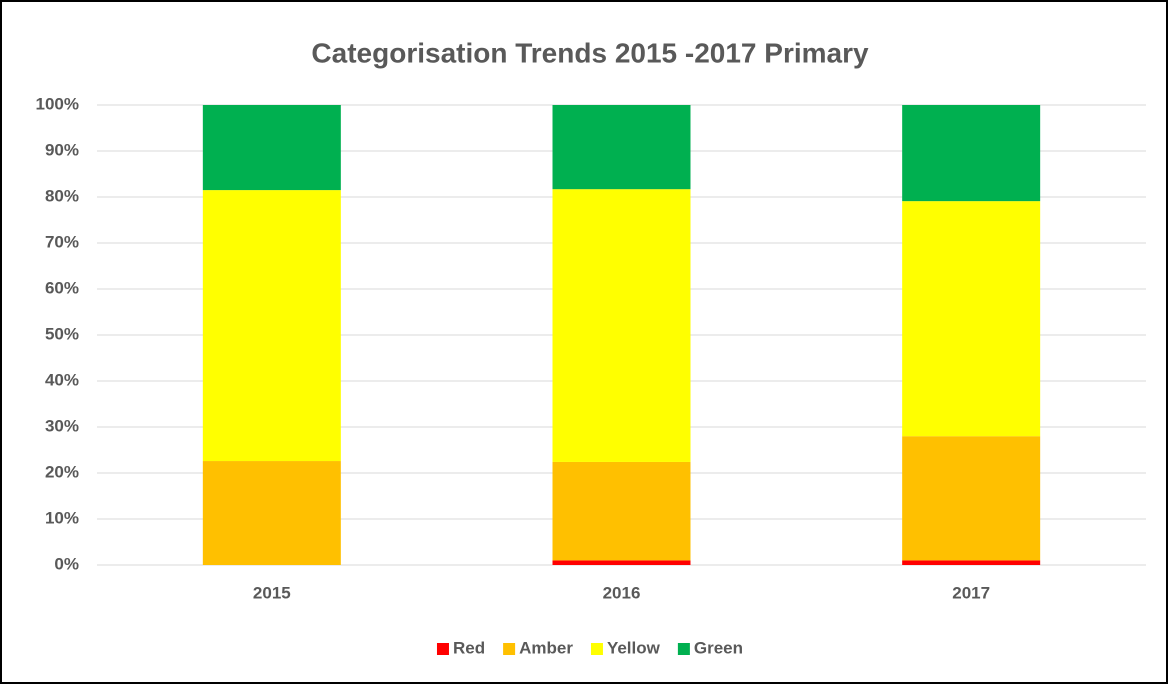 The width and height of the screenshot is (1168, 684). Describe the element at coordinates (546, 647) in the screenshot. I see `legend-label: Amber` at that location.